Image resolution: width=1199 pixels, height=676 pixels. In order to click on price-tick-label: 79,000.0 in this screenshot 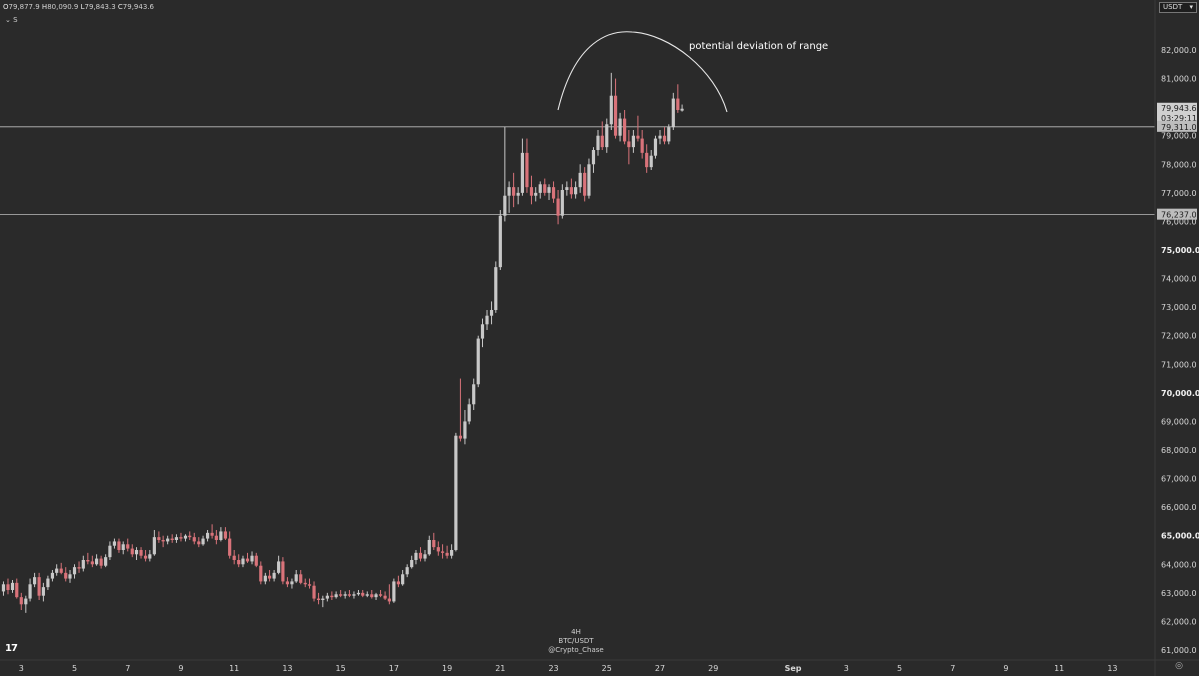, I will do `click(1179, 136)`.